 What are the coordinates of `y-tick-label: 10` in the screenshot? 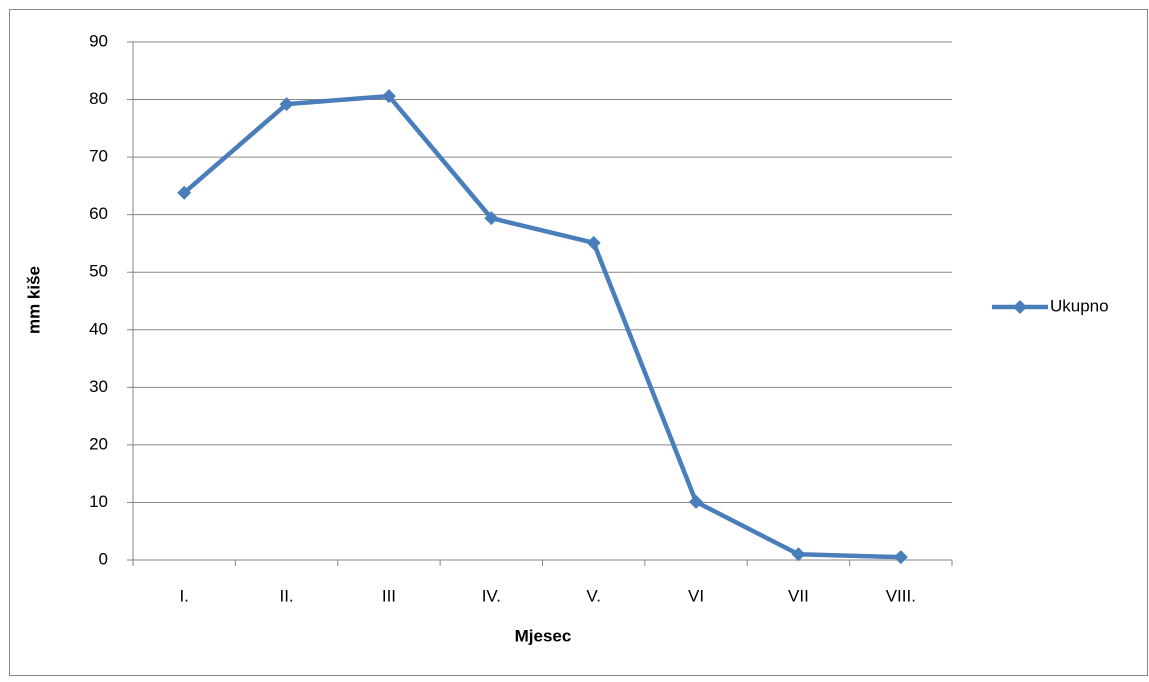 It's located at (98, 501).